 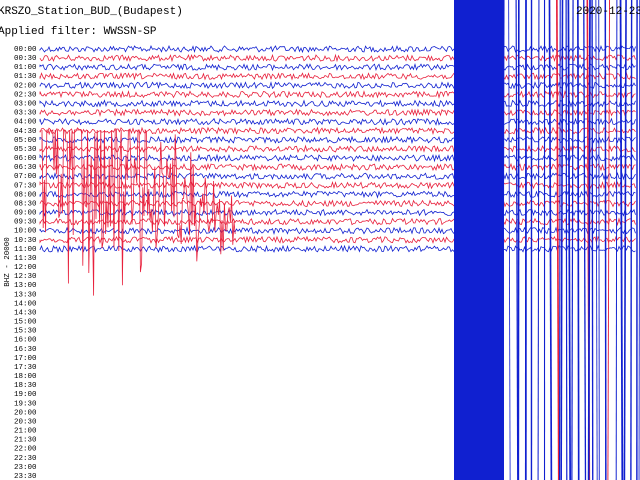 What do you see at coordinates (25, 104) in the screenshot?
I see `time-label: 03:00` at bounding box center [25, 104].